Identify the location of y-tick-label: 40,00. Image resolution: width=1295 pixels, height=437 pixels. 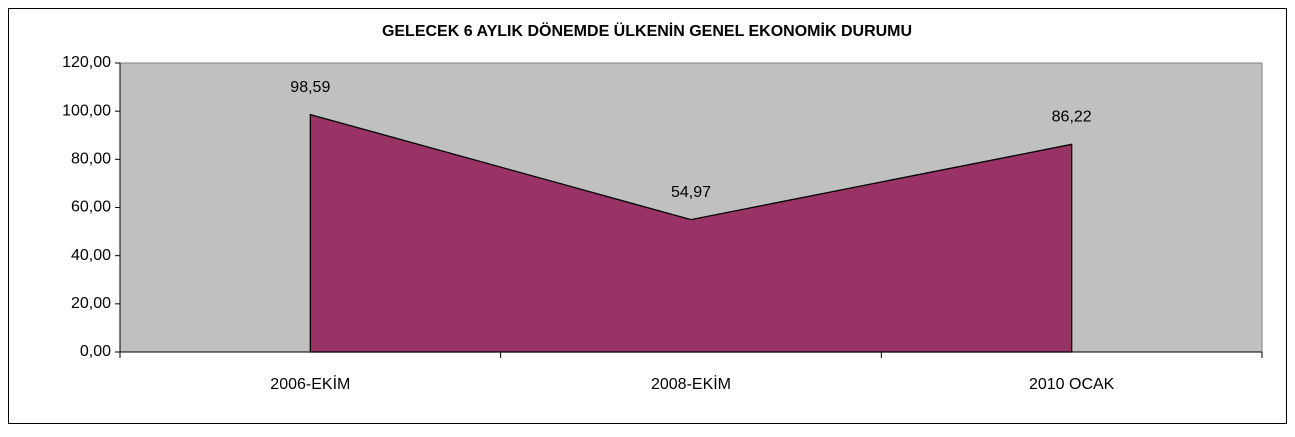
(91, 255).